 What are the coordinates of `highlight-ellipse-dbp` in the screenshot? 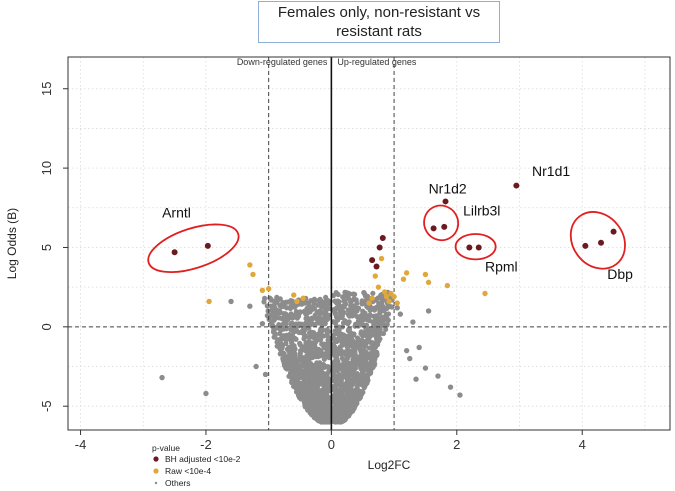 It's located at (597, 240).